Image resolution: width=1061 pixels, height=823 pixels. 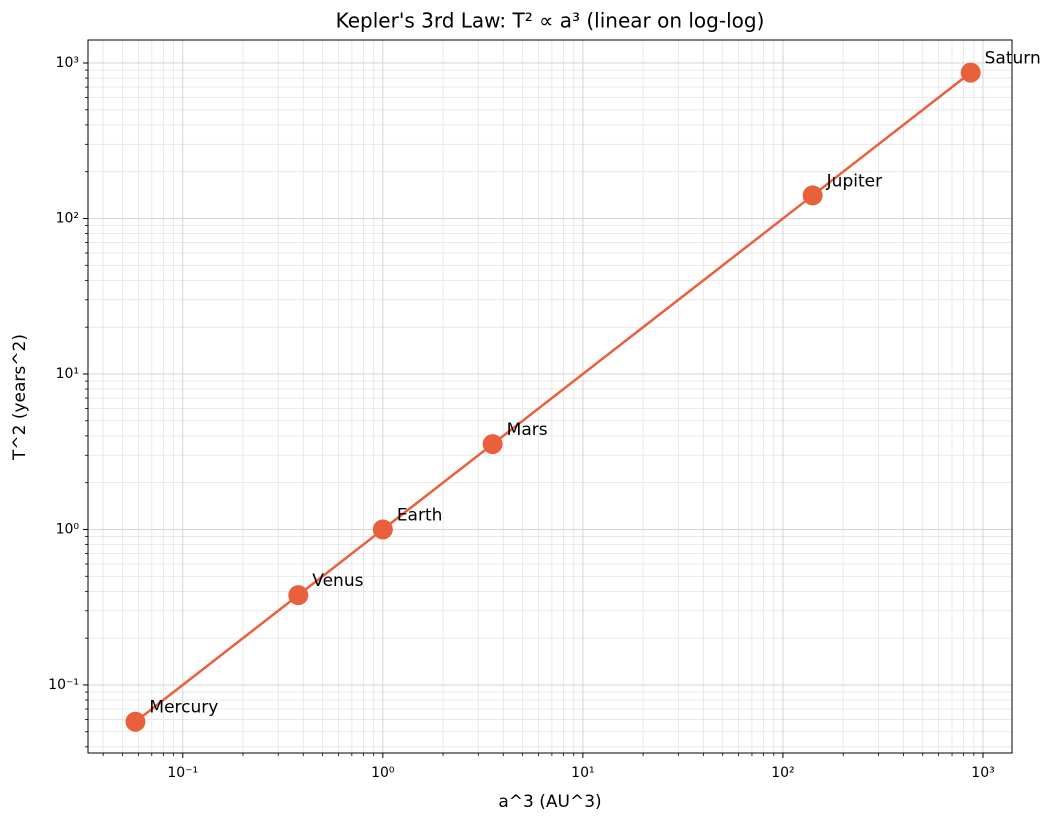 I want to click on y-tick-label: 10¹, so click(x=67, y=374).